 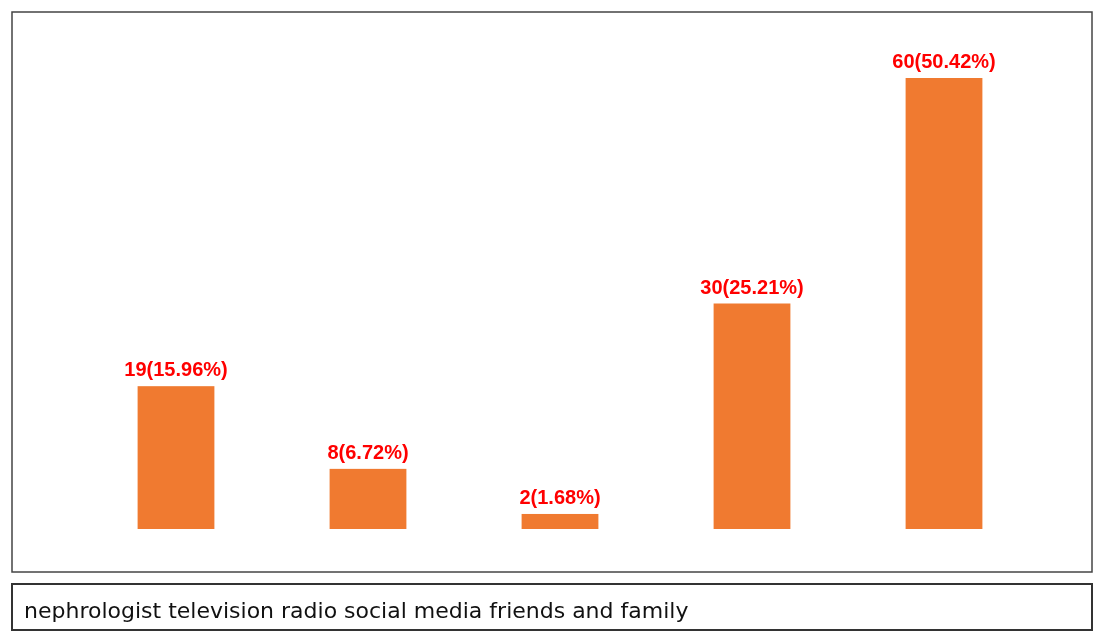 What do you see at coordinates (944, 61) in the screenshot?
I see `data-label: 60(50.42%)` at bounding box center [944, 61].